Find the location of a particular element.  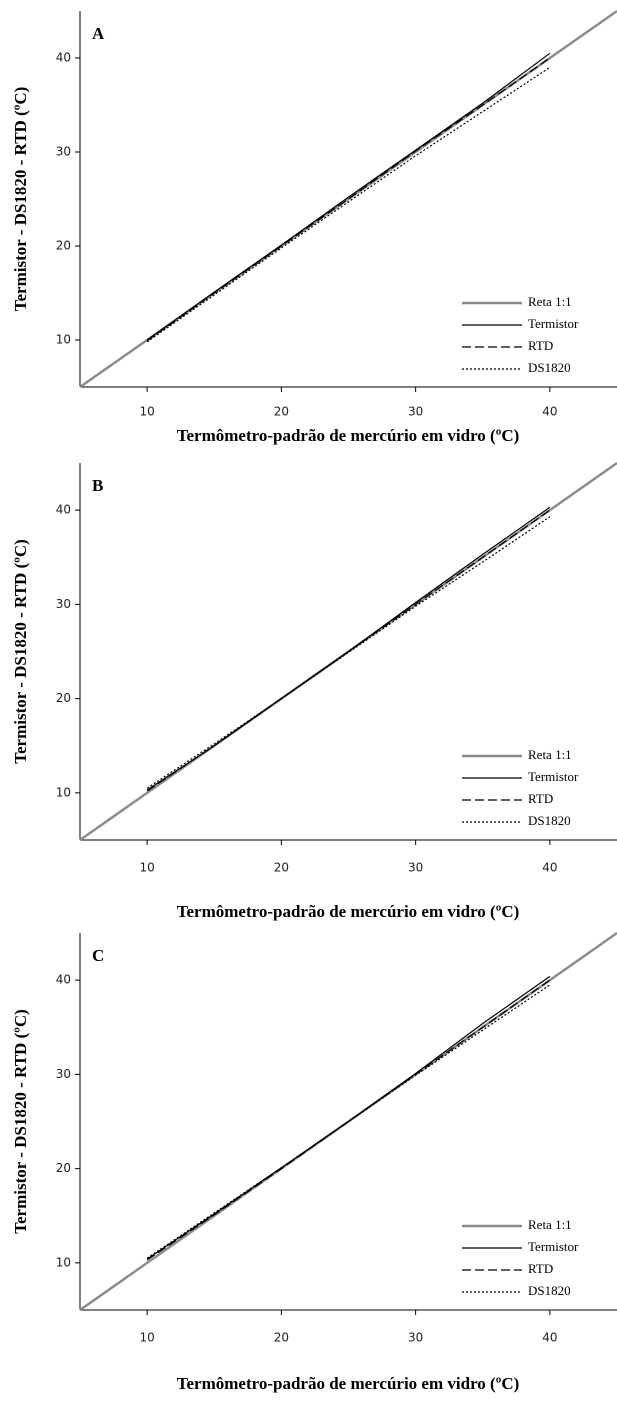

panel-label: C is located at coordinates (98, 955).